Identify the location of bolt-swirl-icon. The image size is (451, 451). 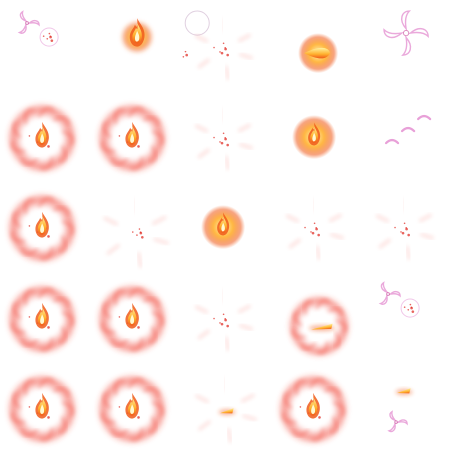
(400, 409).